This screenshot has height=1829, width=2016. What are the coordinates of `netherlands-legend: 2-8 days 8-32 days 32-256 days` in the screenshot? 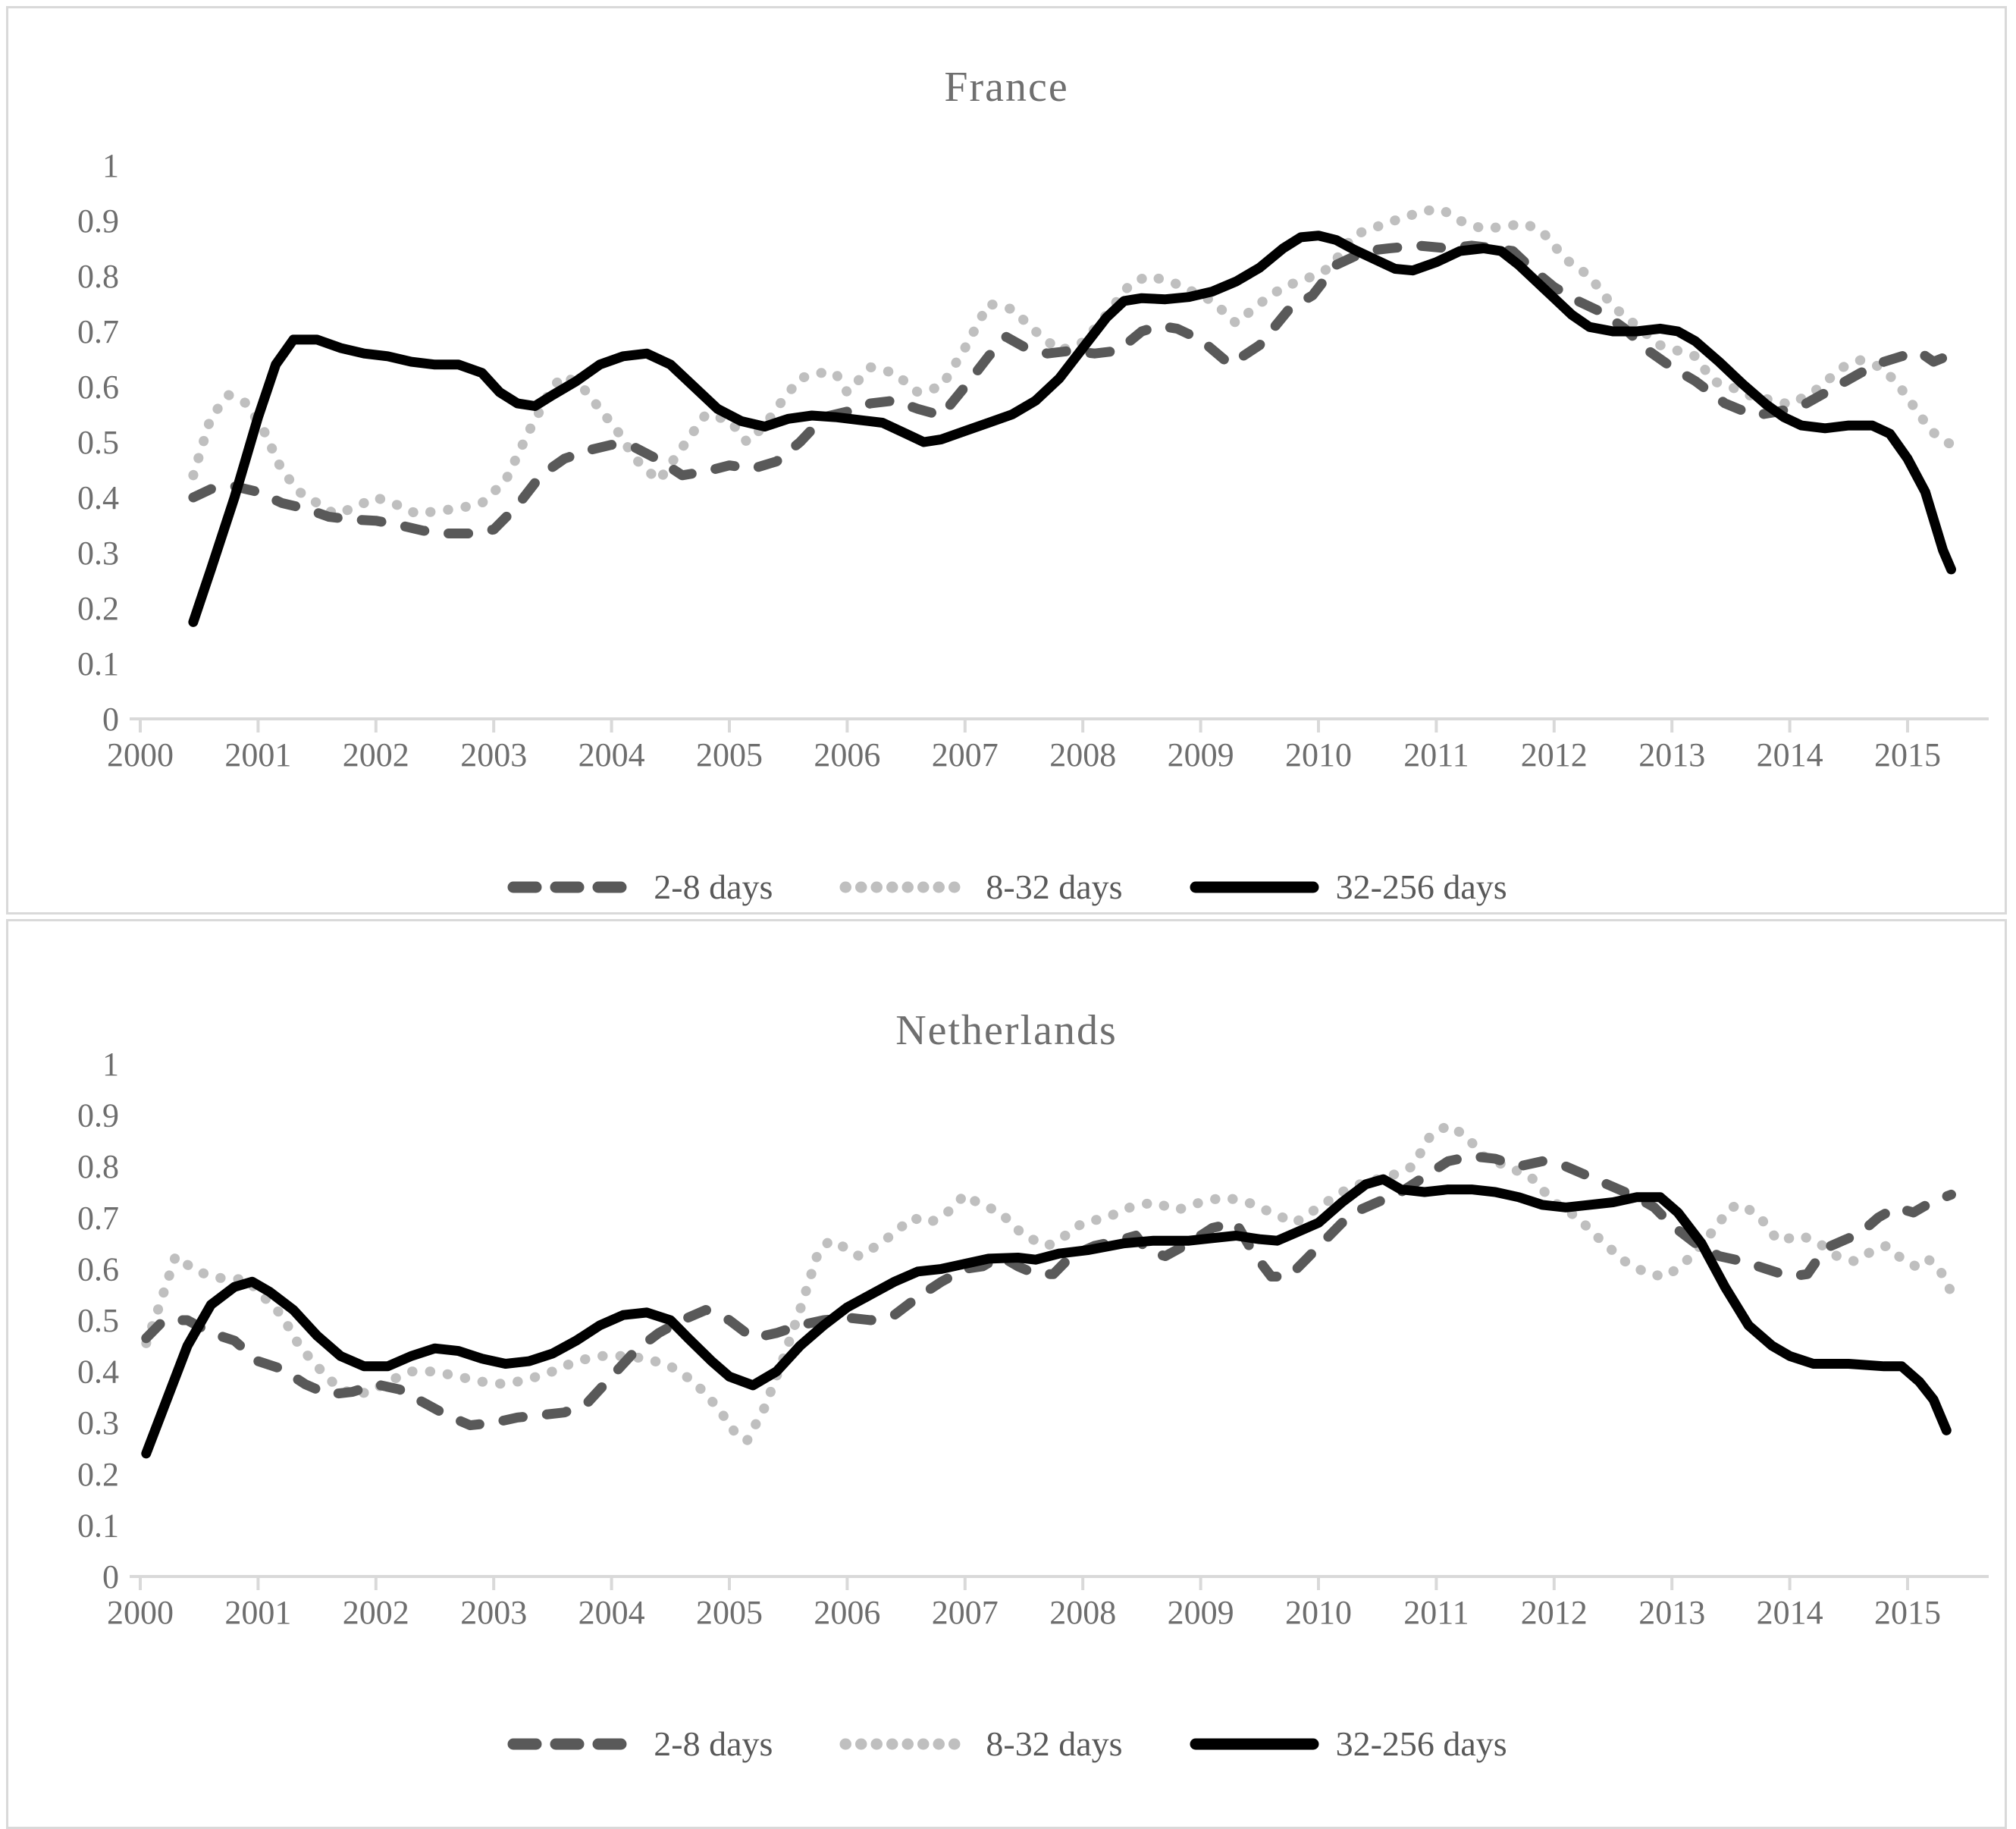 It's located at (1007, 1744).